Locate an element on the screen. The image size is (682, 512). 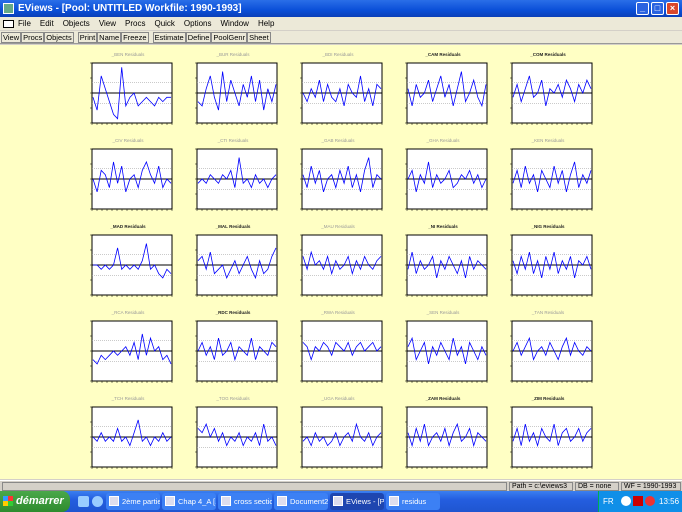
menu-objects: Objects is located at coordinates (76, 23).